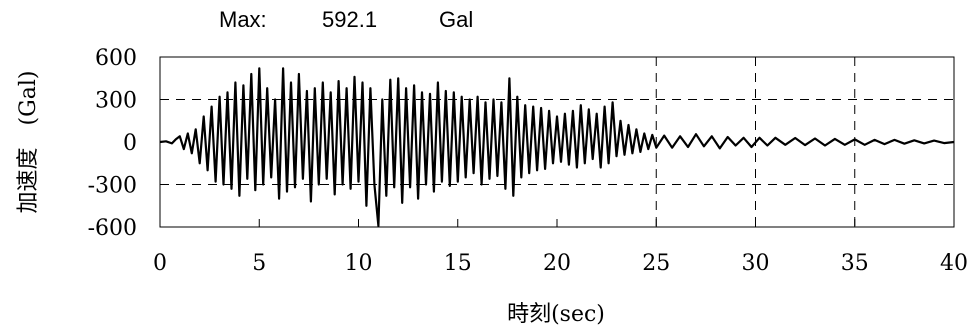 This screenshot has width=968, height=331. What do you see at coordinates (112, 228) in the screenshot?
I see `y-tick-label: -600` at bounding box center [112, 228].